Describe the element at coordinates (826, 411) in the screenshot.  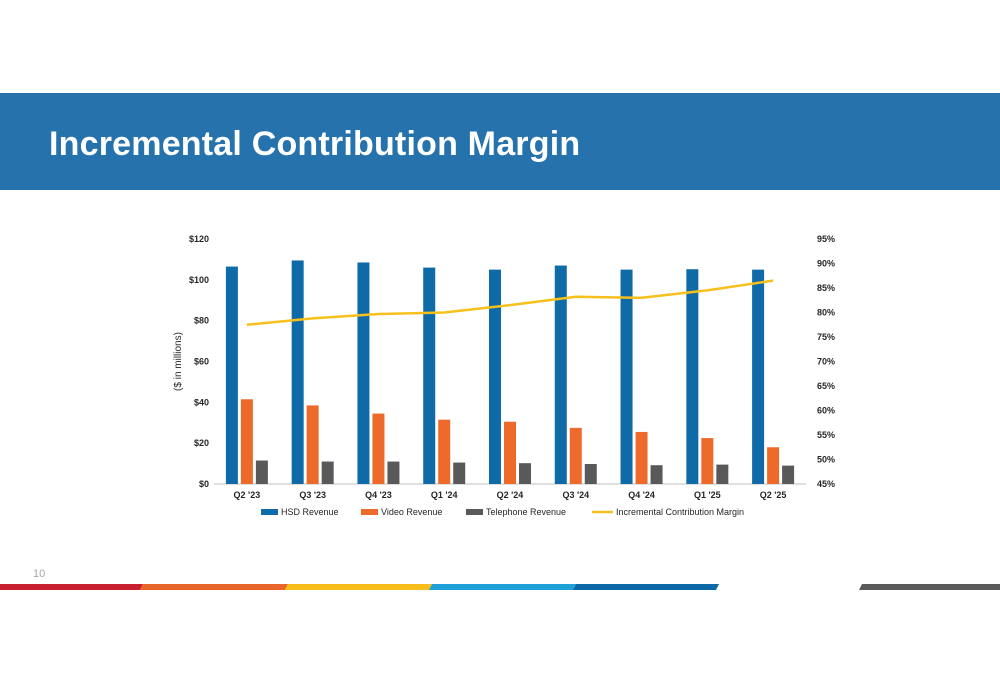
I see `y2-tick-label: 60%` at that location.